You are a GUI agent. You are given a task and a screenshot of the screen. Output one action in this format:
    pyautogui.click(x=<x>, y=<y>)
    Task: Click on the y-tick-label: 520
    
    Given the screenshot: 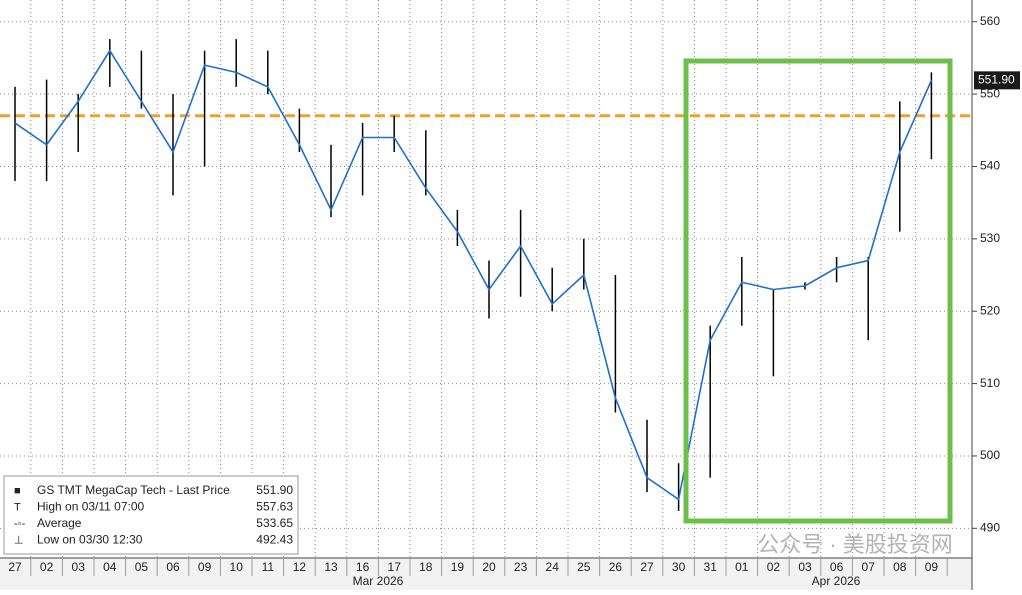 What is the action you would take?
    pyautogui.click(x=990, y=310)
    